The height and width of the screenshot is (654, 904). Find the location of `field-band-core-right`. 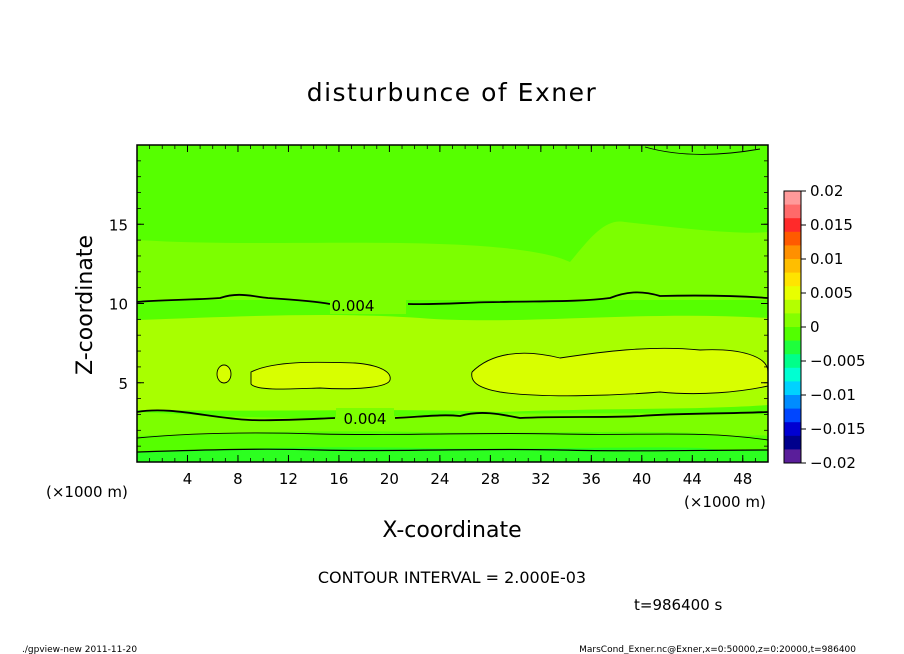

field-band-core-right is located at coordinates (619, 372).